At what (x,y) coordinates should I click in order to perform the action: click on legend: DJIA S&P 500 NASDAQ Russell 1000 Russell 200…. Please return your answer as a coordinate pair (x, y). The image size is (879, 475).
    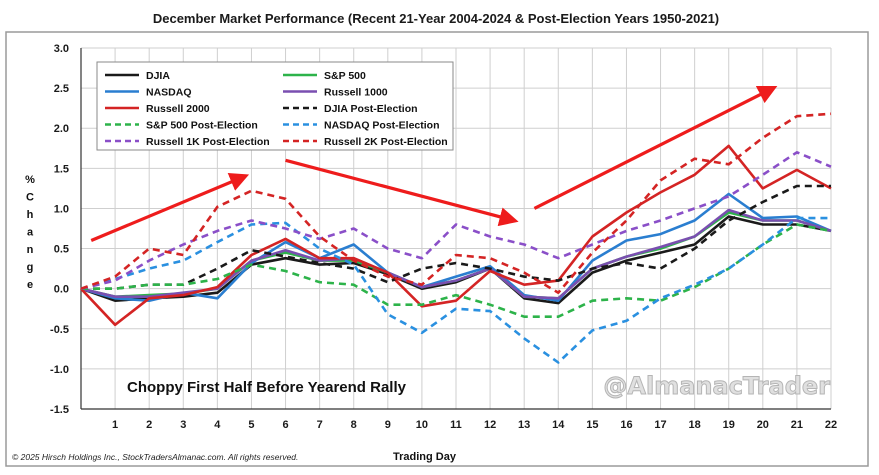
    Looking at the image, I should click on (275, 106).